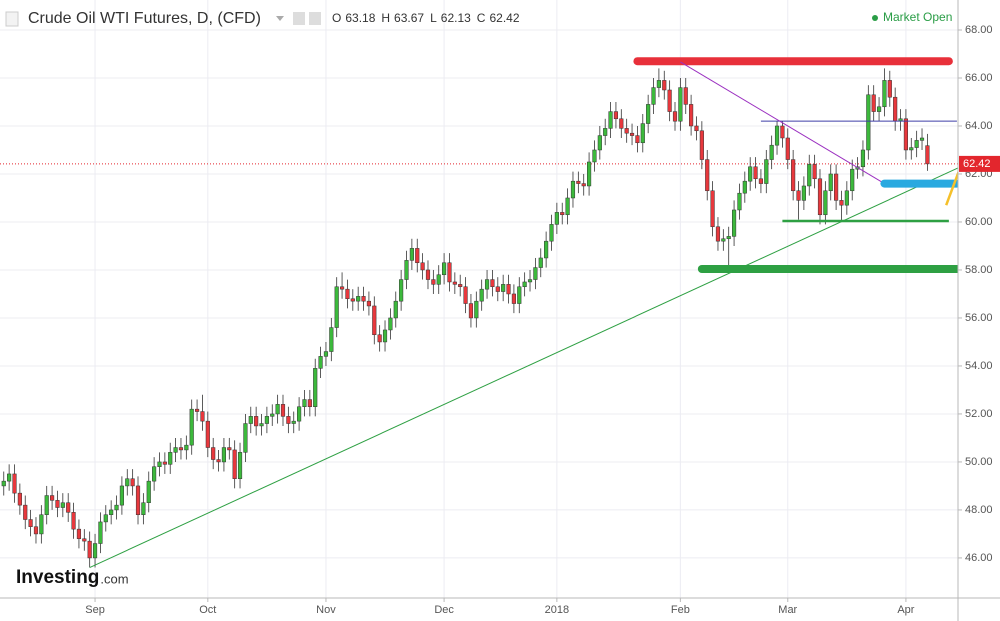 The width and height of the screenshot is (1000, 621). Describe the element at coordinates (481, 18) in the screenshot. I see `ohlc-key: C` at that location.